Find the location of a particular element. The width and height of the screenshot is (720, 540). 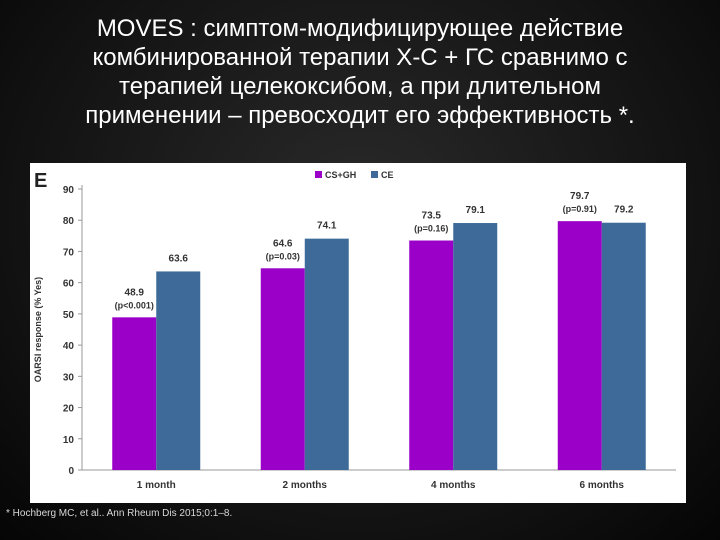

x-tick-label: 6 months is located at coordinates (602, 485).